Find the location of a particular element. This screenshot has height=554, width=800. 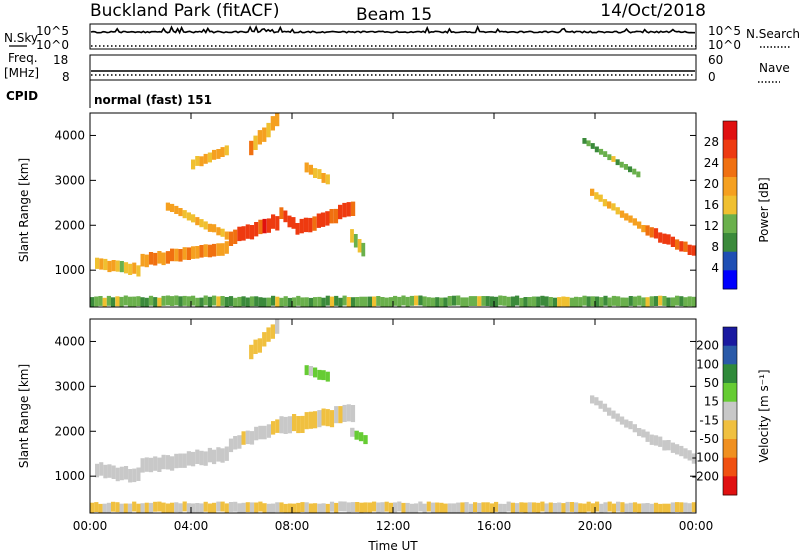

colorbar-tick-label: 8 is located at coordinates (715, 247).